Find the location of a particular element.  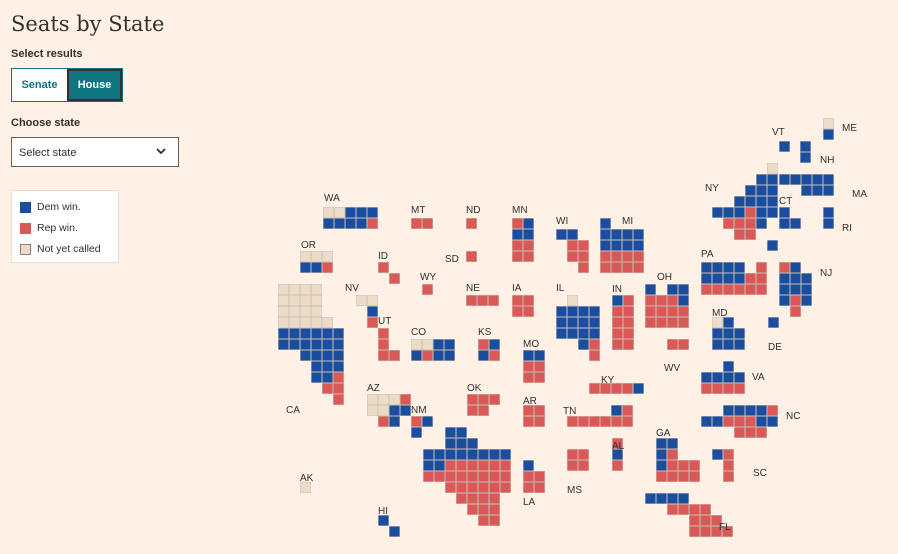

state-label-oh: OH is located at coordinates (664, 277).